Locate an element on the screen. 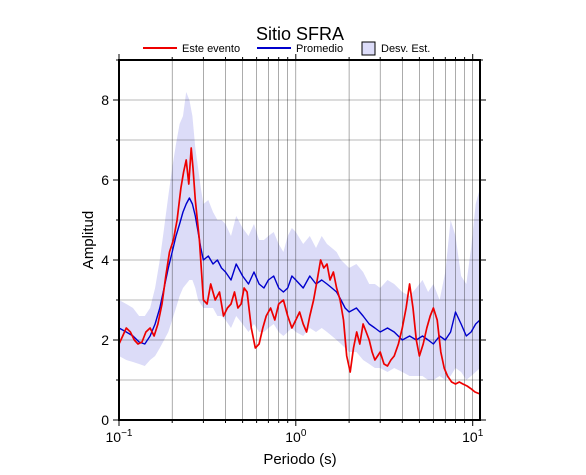 The image size is (586, 475). y-tick-label: 8 is located at coordinates (105, 100).